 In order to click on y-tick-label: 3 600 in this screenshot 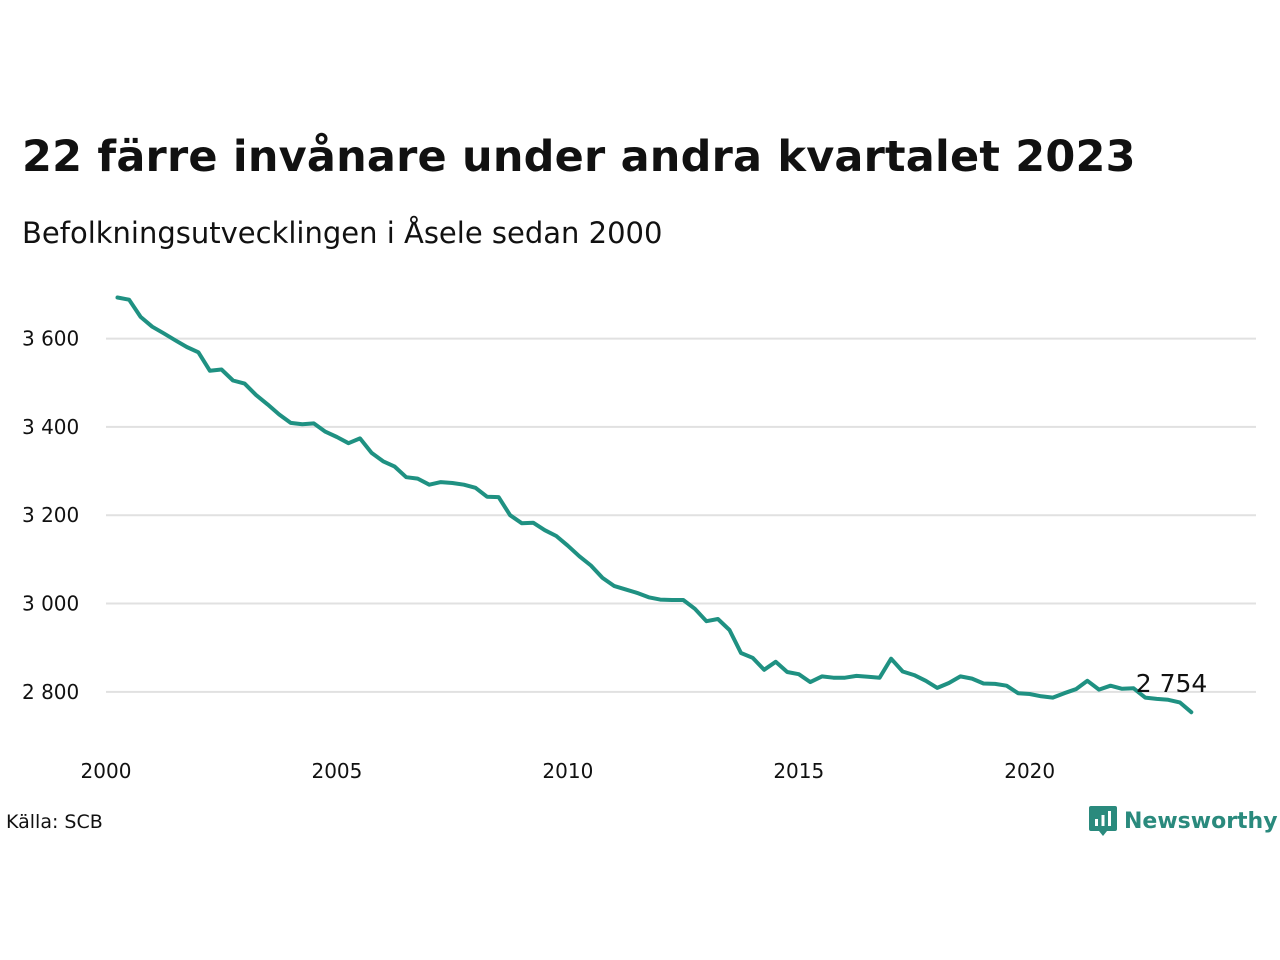, I will do `click(50, 339)`.